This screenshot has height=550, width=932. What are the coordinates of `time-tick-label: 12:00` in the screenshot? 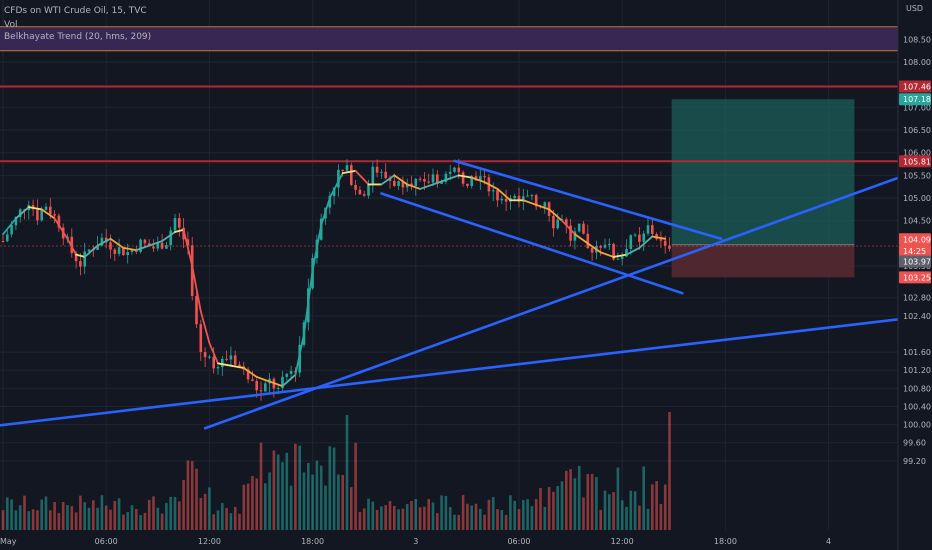 It's located at (209, 541).